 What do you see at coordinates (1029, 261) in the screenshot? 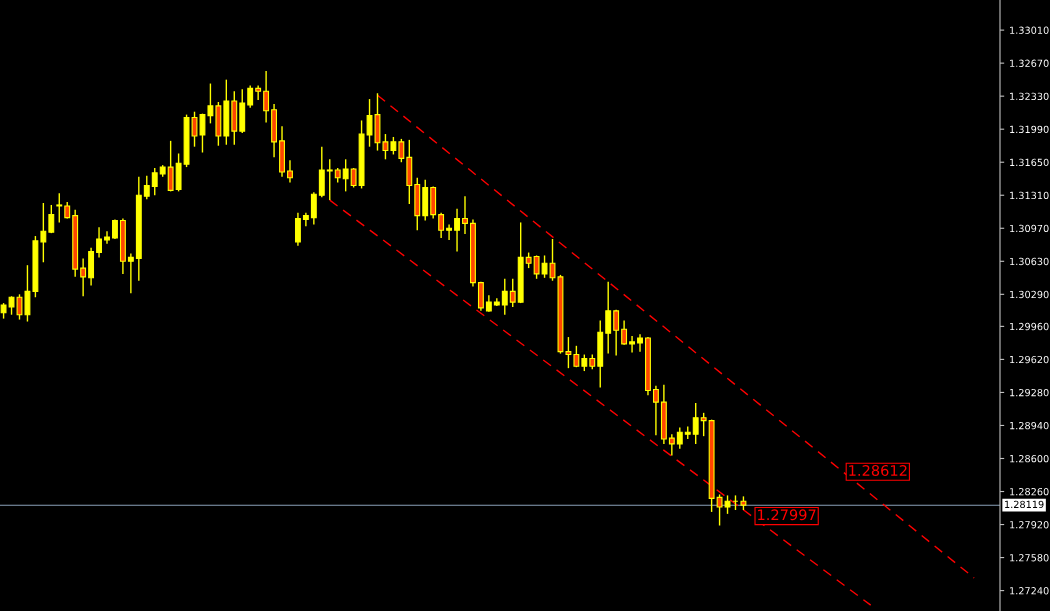
I see `y-tick-label: 1.30630` at bounding box center [1029, 261].